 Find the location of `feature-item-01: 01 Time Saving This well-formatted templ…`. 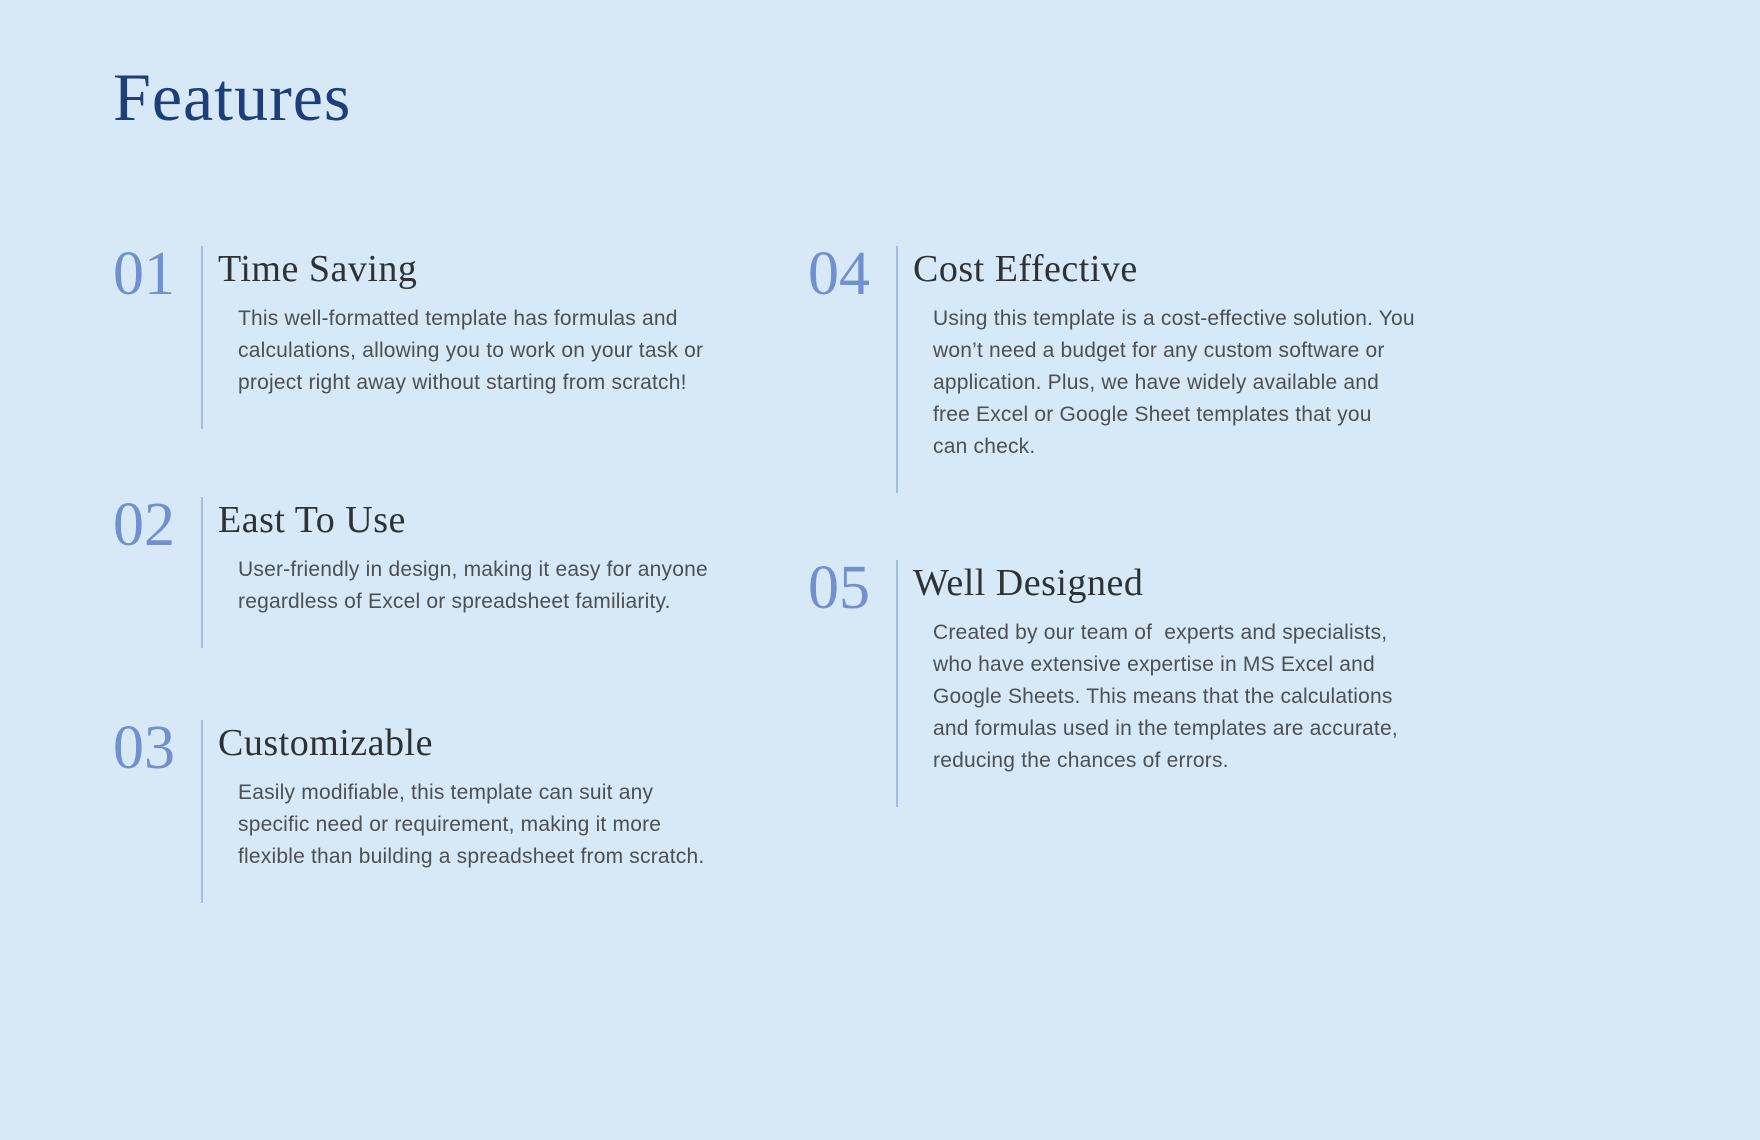

feature-item-01: 01 Time Saving This well-formatted templ… is located at coordinates (453, 334).